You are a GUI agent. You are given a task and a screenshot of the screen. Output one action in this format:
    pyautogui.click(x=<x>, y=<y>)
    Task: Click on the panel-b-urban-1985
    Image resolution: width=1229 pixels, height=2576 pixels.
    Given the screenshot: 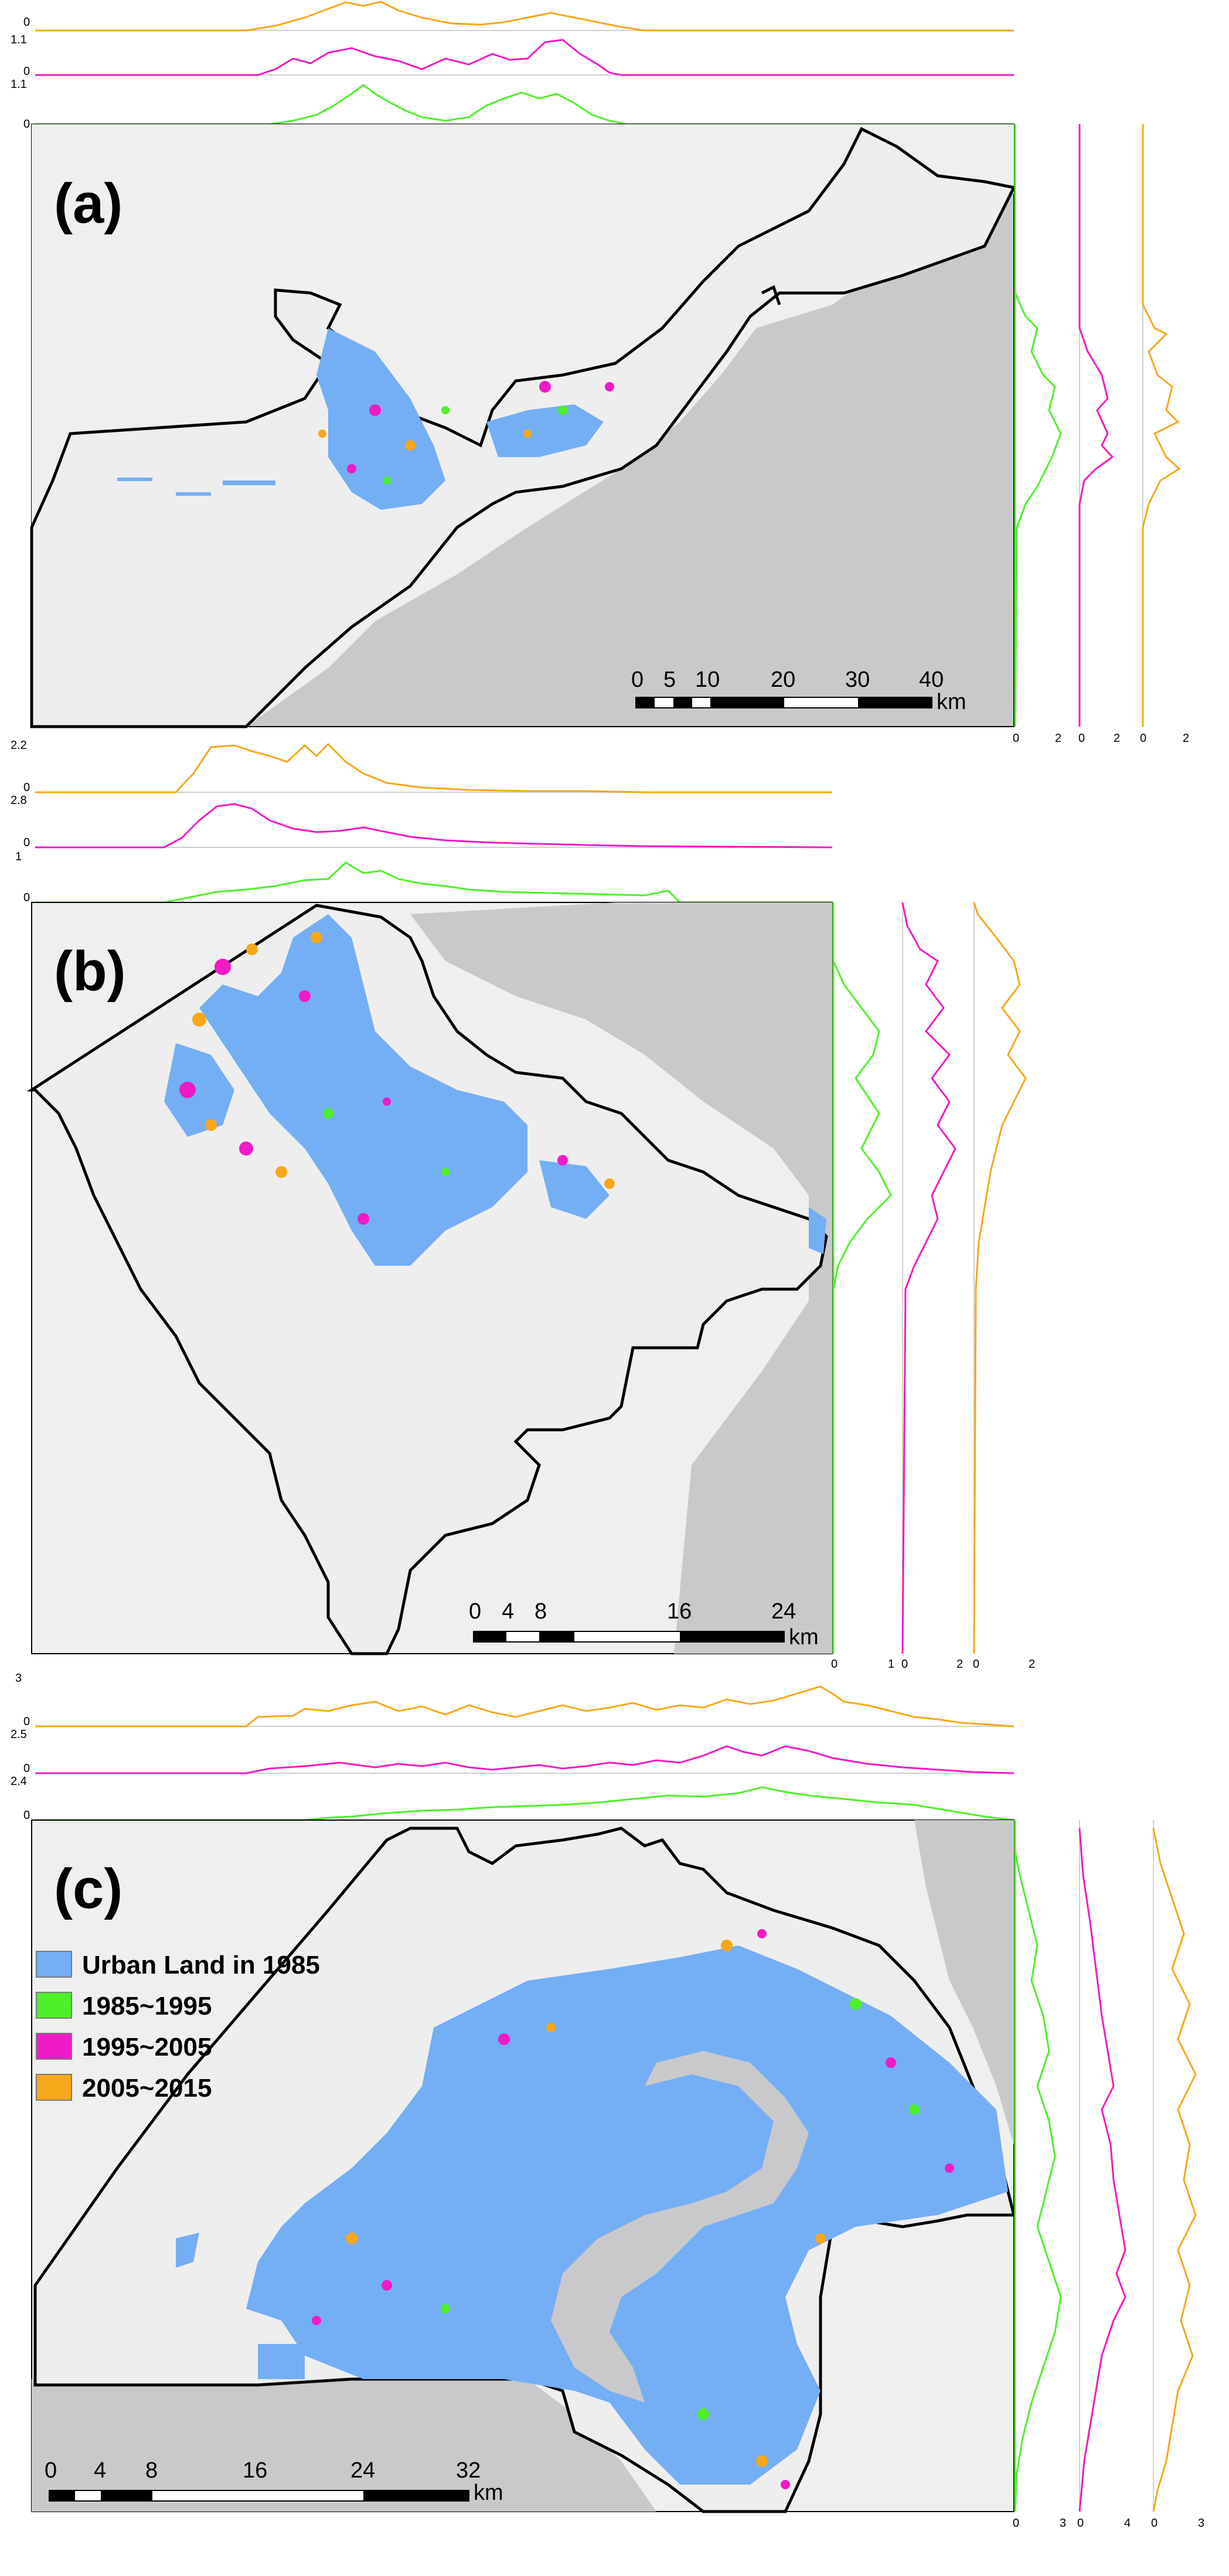 What is the action you would take?
    pyautogui.click(x=495, y=1090)
    